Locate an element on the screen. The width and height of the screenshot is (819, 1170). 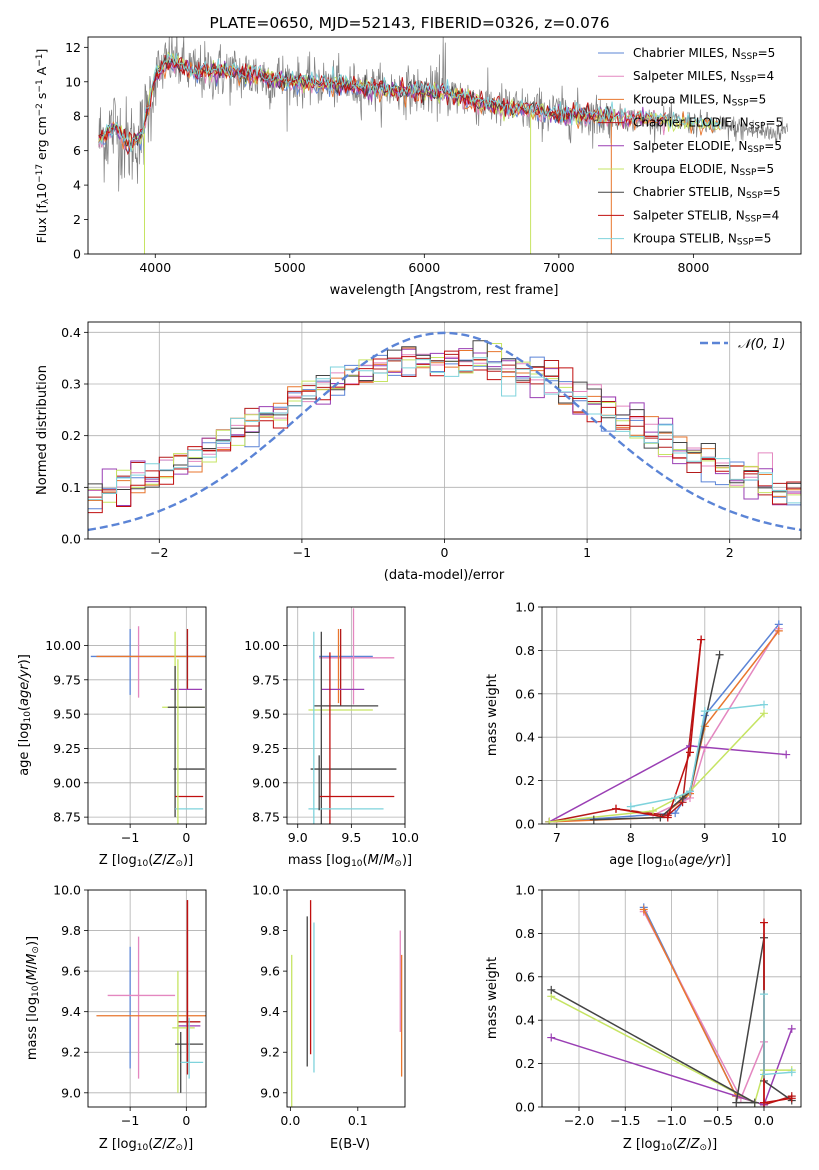
y-axis-label: Flux [fλ10−17 erg cm−2 s−1 A−1] is located at coordinates (42, 146).